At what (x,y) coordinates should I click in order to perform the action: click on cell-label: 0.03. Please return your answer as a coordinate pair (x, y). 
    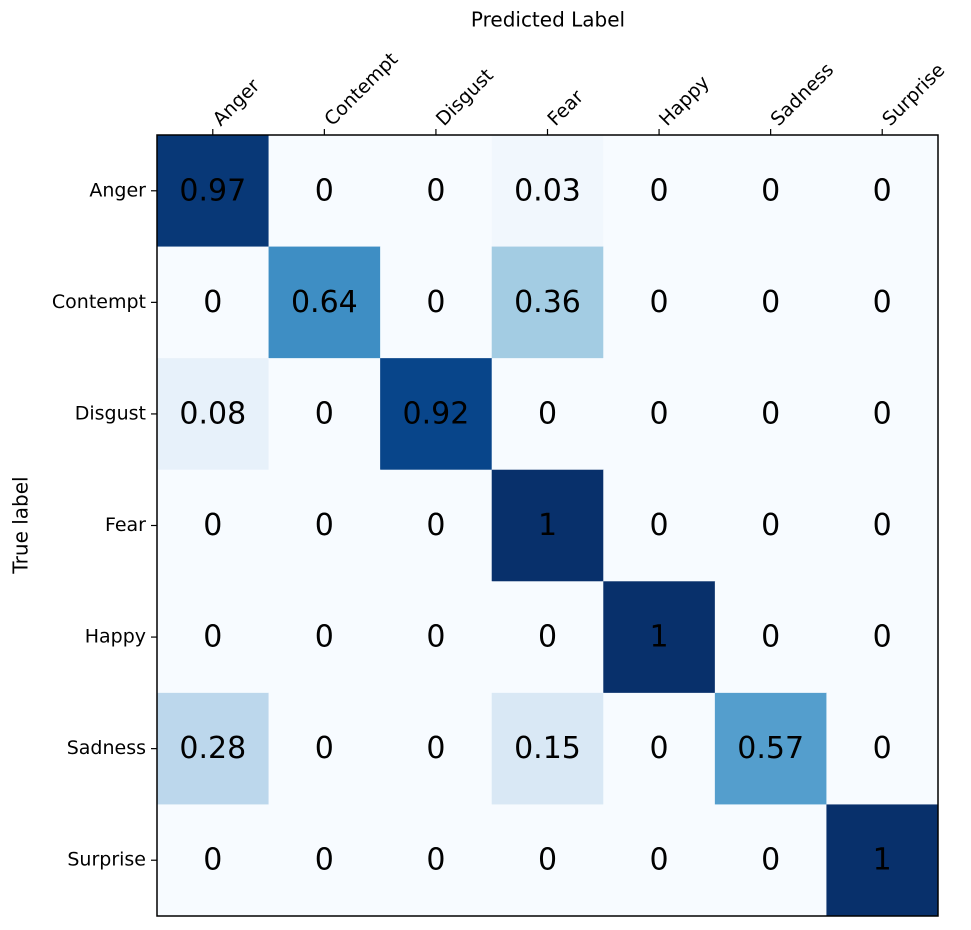
    Looking at the image, I should click on (547, 190).